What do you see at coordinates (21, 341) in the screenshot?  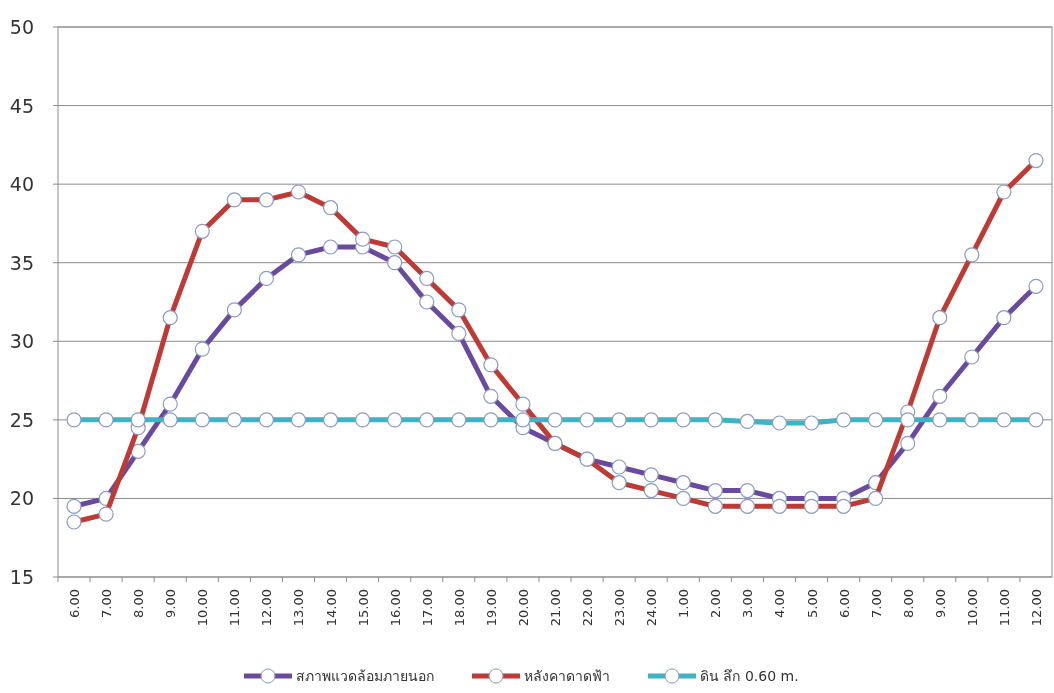 I see `y-tick-label: 30` at bounding box center [21, 341].